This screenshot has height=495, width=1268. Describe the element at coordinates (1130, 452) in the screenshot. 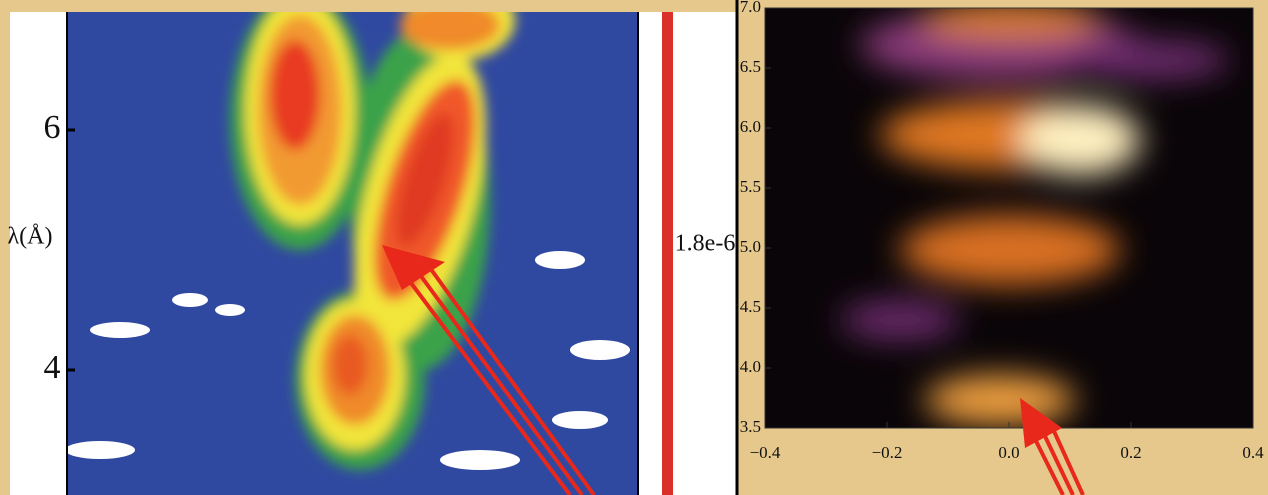

I see `x-tick-label: 0.2` at that location.